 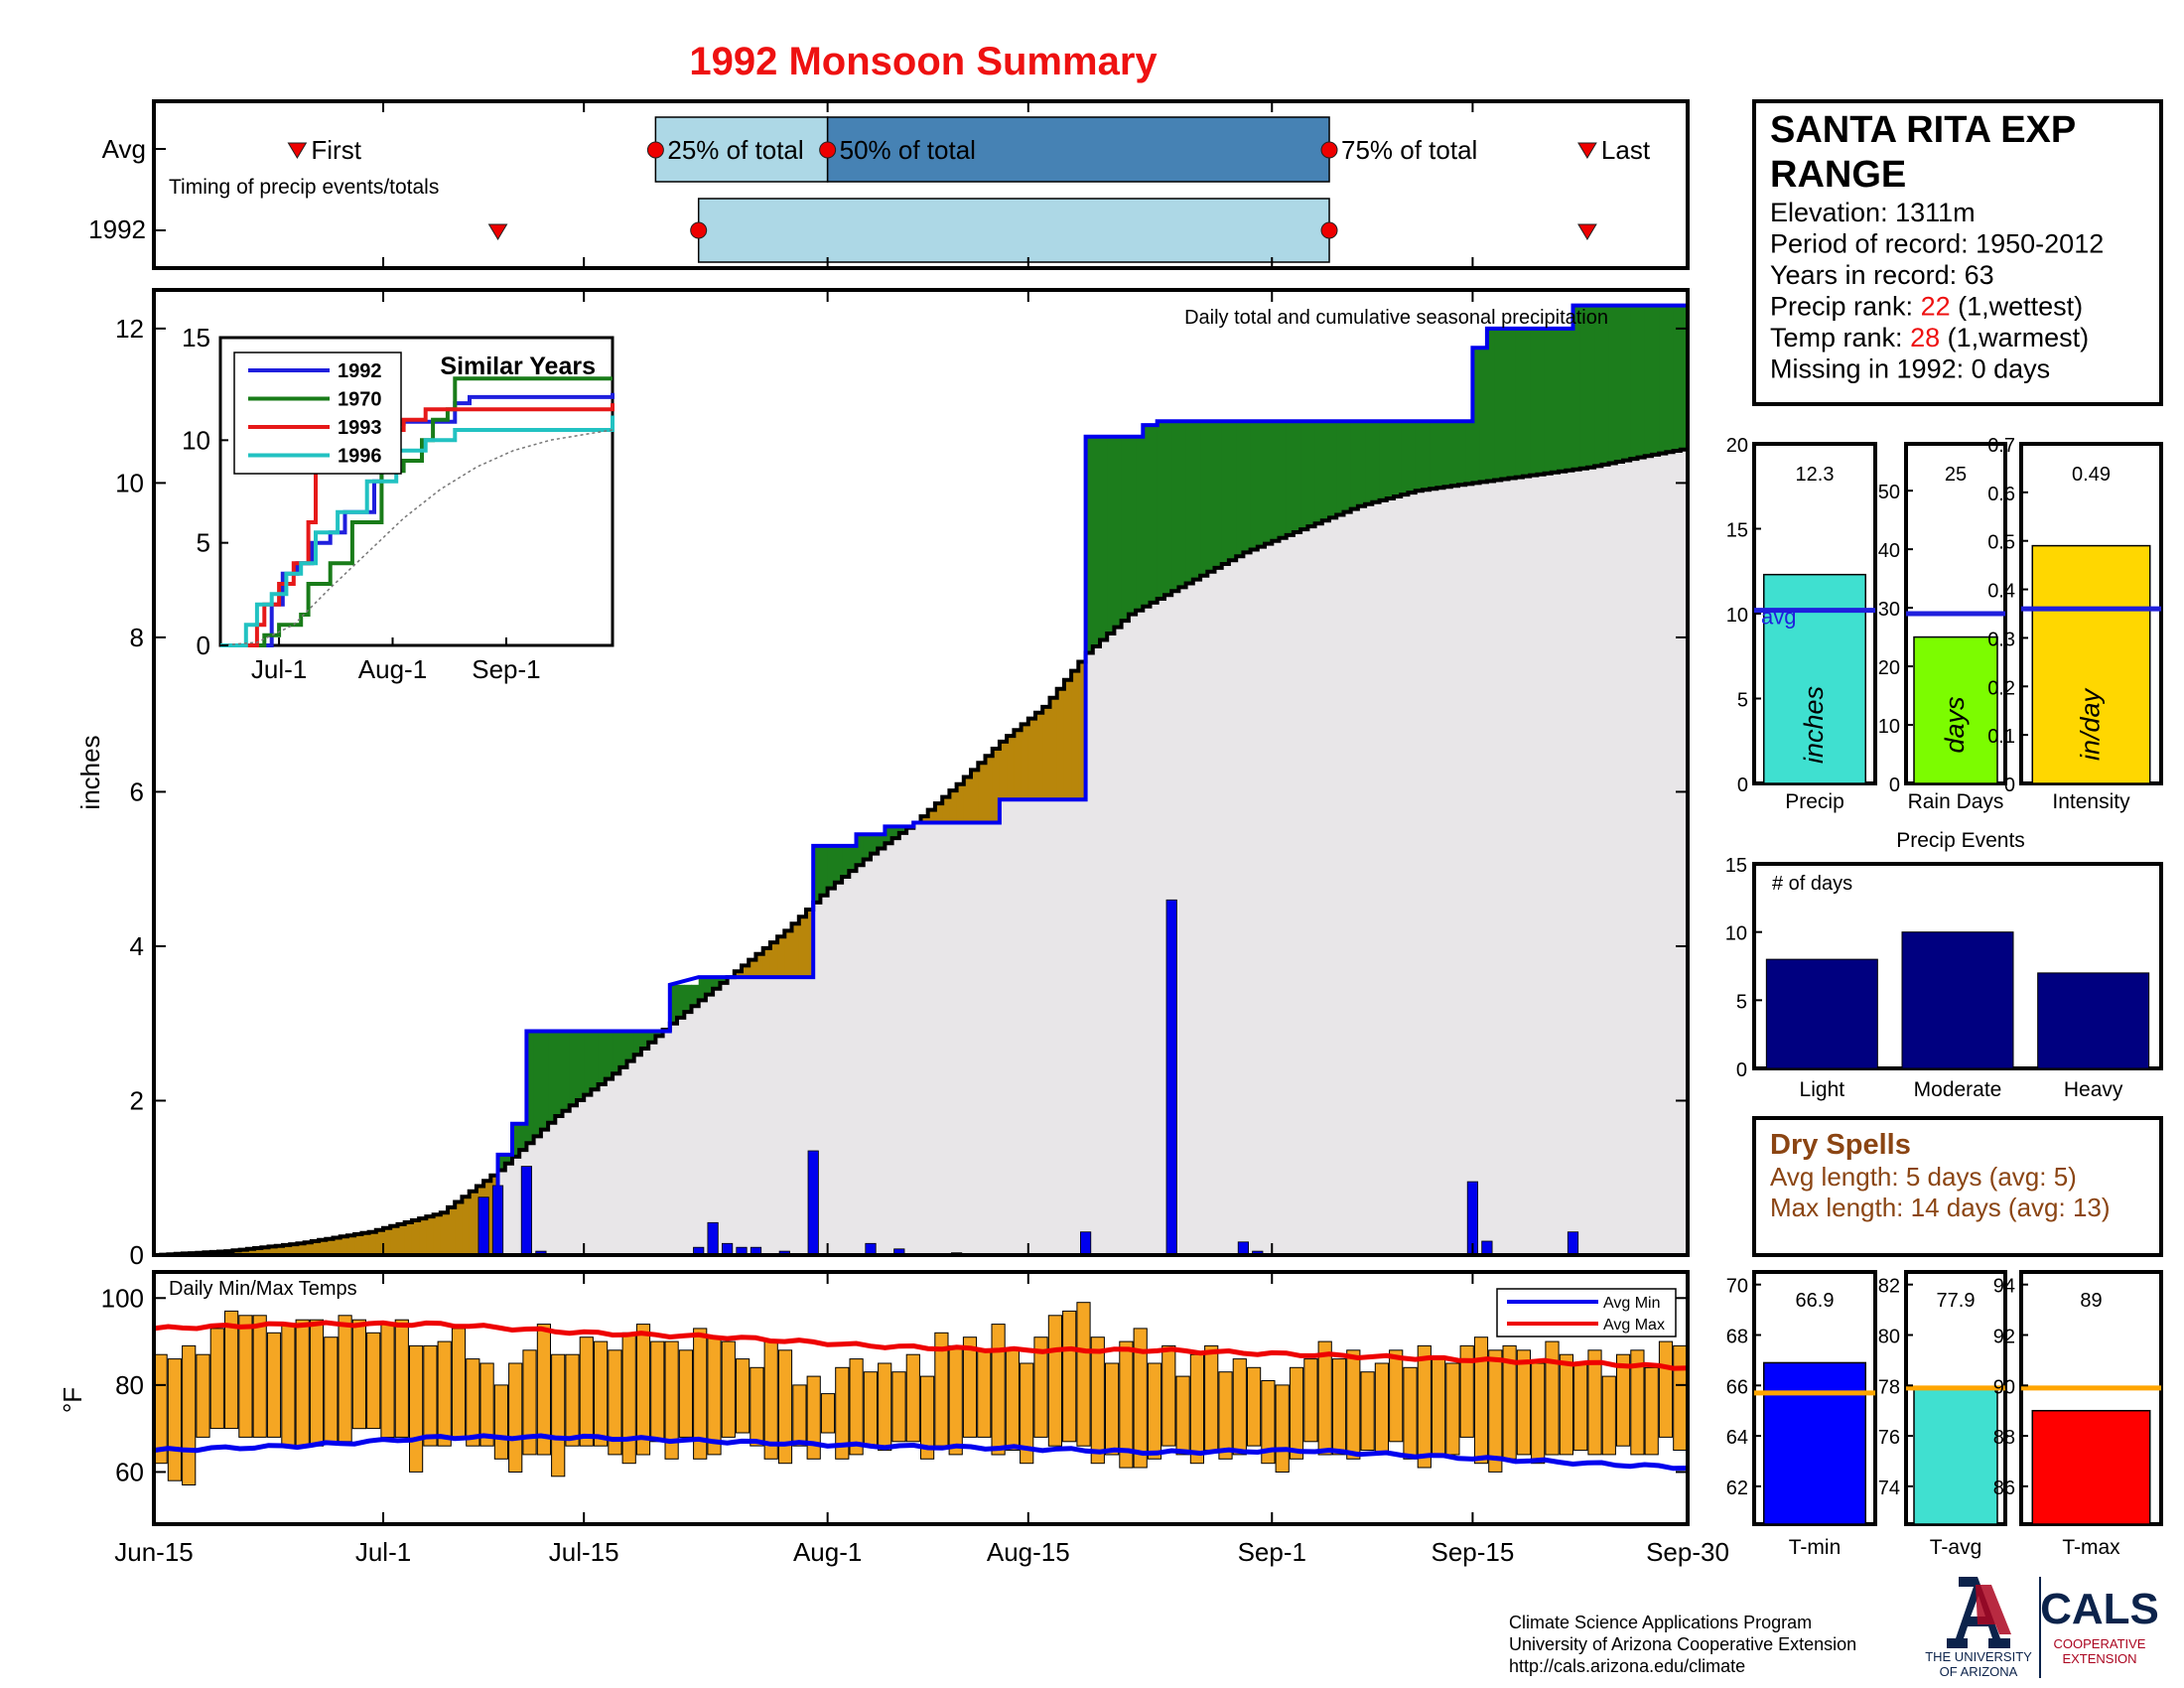 I want to click on station-detail-value: 1311m, so click(x=1935, y=212).